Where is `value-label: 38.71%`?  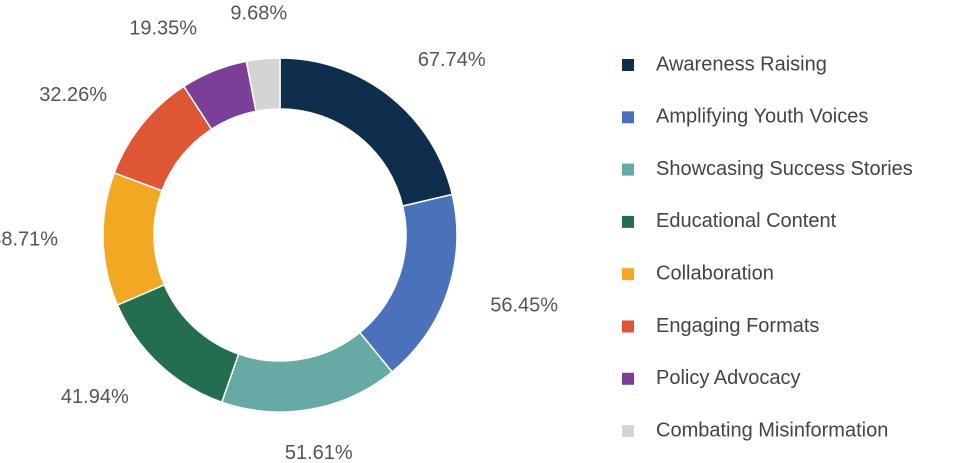 value-label: 38.71% is located at coordinates (29, 240).